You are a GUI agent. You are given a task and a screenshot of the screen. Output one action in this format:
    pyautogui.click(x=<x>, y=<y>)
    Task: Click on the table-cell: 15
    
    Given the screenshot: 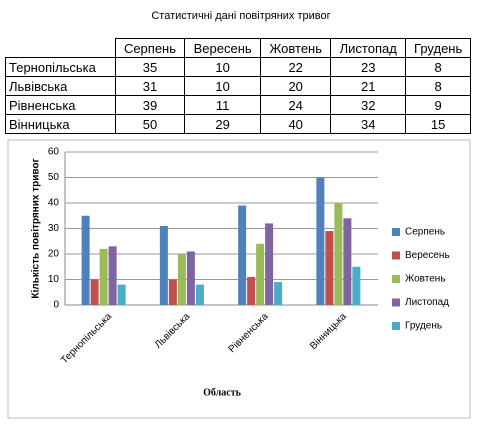 What is the action you would take?
    pyautogui.click(x=438, y=124)
    